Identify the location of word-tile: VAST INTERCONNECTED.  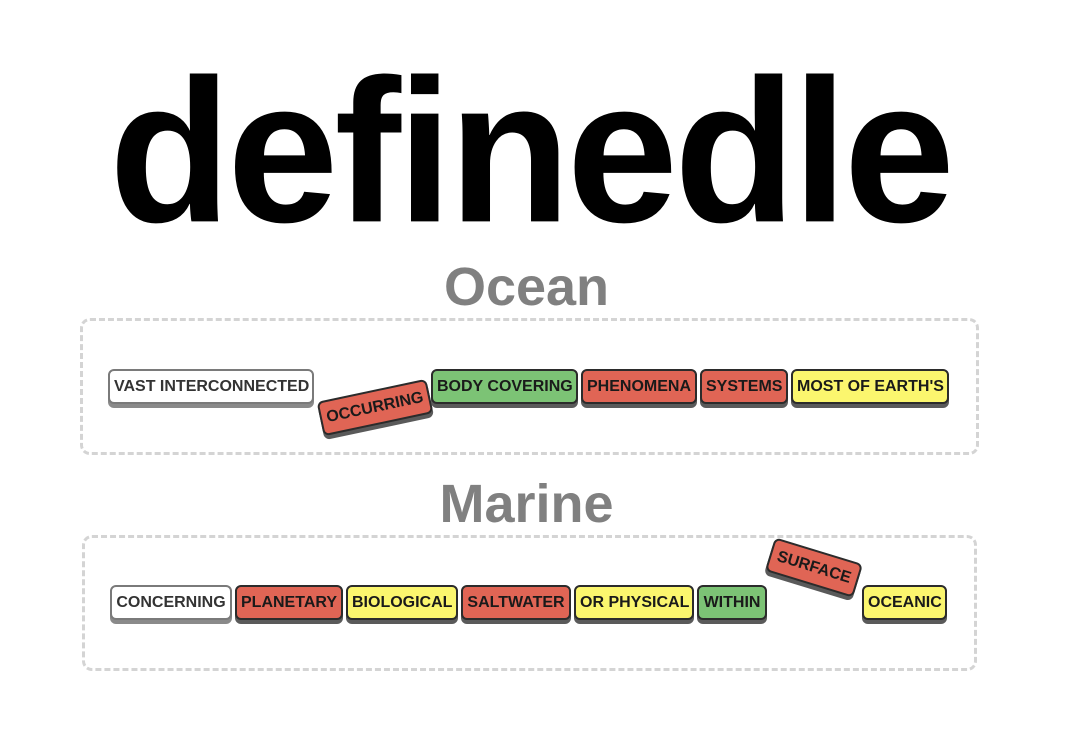
(211, 386).